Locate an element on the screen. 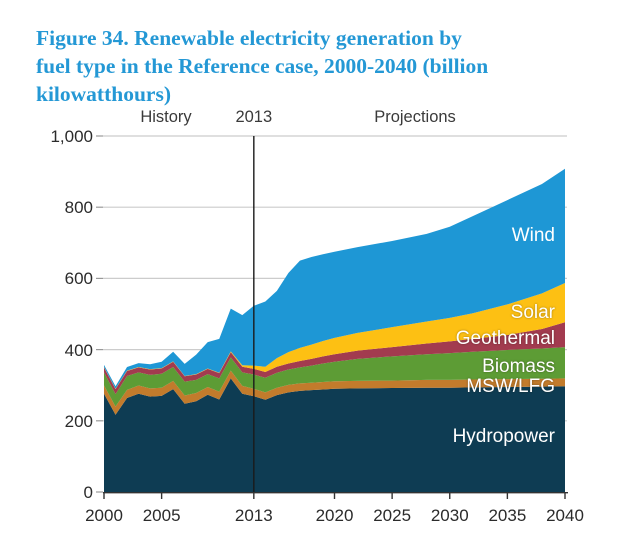 This screenshot has height=553, width=623. x-tick-label-2013: 2013 is located at coordinates (253, 515).